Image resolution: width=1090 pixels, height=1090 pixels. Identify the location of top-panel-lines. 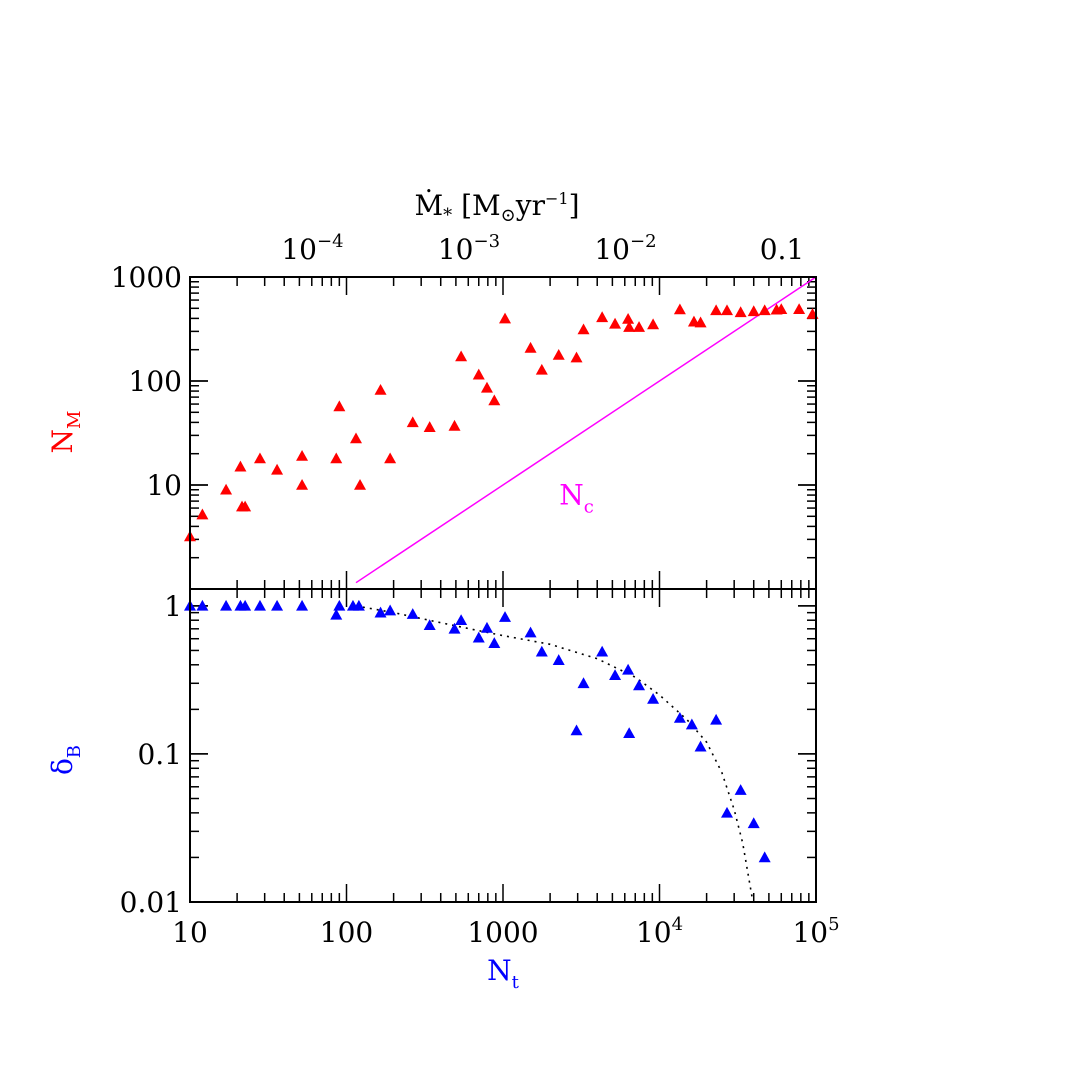
(586, 430).